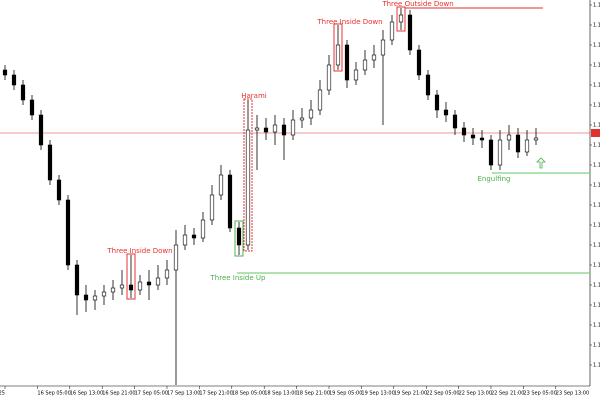 Image resolution: width=600 pixels, height=400 pixels. What do you see at coordinates (595, 133) in the screenshot?
I see `bid-marker` at bounding box center [595, 133].